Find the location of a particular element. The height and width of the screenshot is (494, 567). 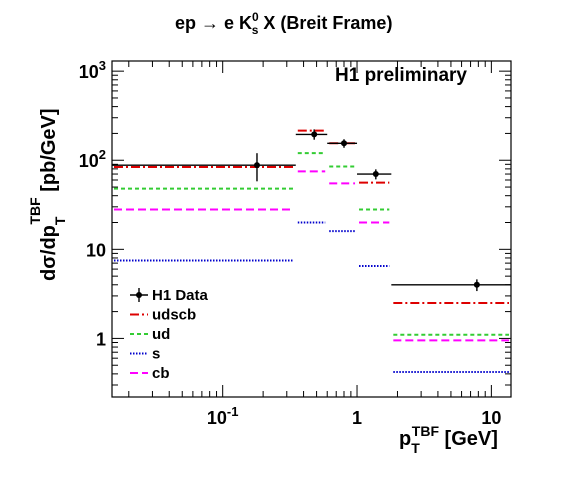

legend-marker-dot is located at coordinates (139, 295).